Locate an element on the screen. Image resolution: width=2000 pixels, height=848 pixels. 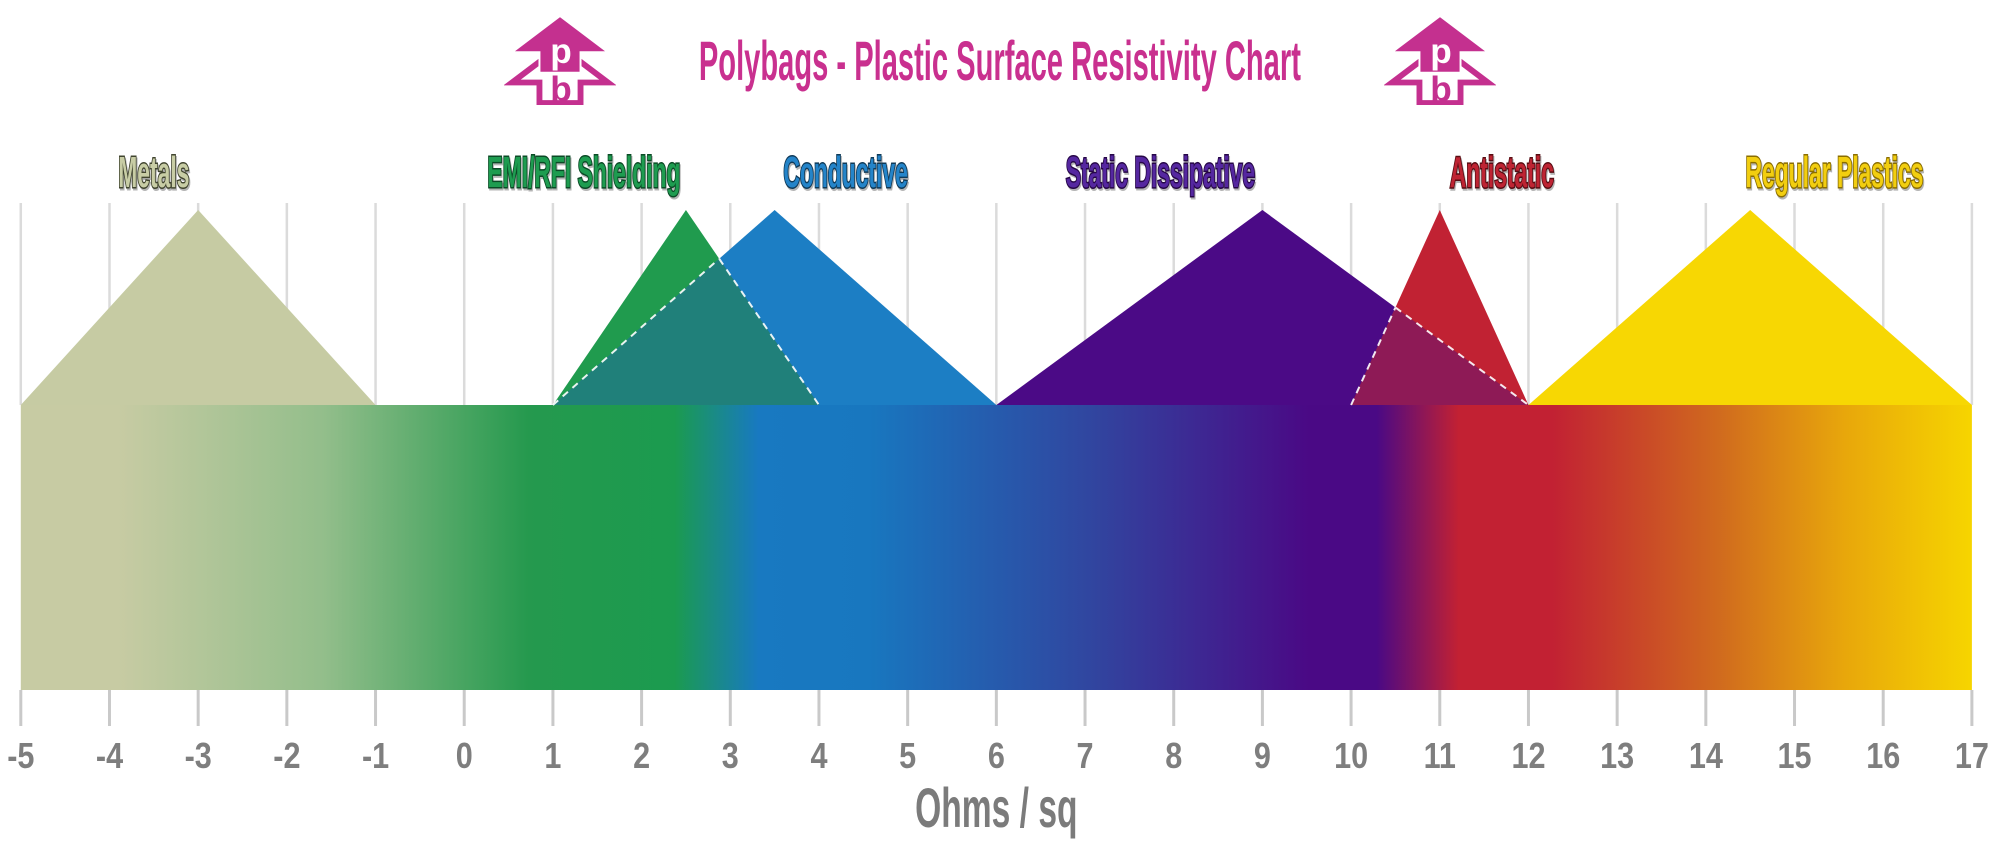
category-label-conductive: Conductive is located at coordinates (845, 172).